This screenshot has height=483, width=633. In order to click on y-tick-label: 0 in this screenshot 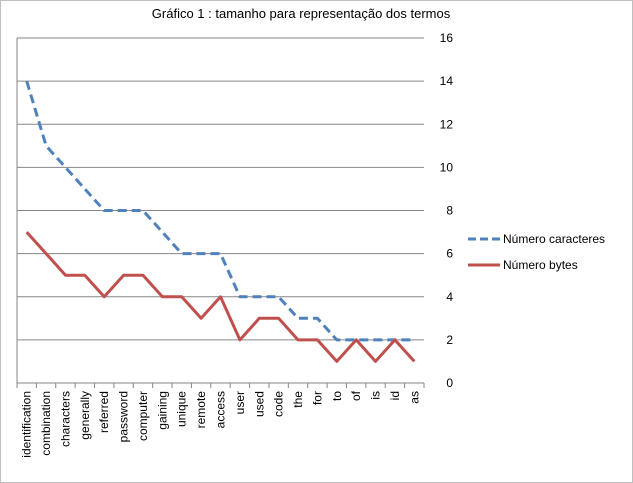, I will do `click(449, 383)`.